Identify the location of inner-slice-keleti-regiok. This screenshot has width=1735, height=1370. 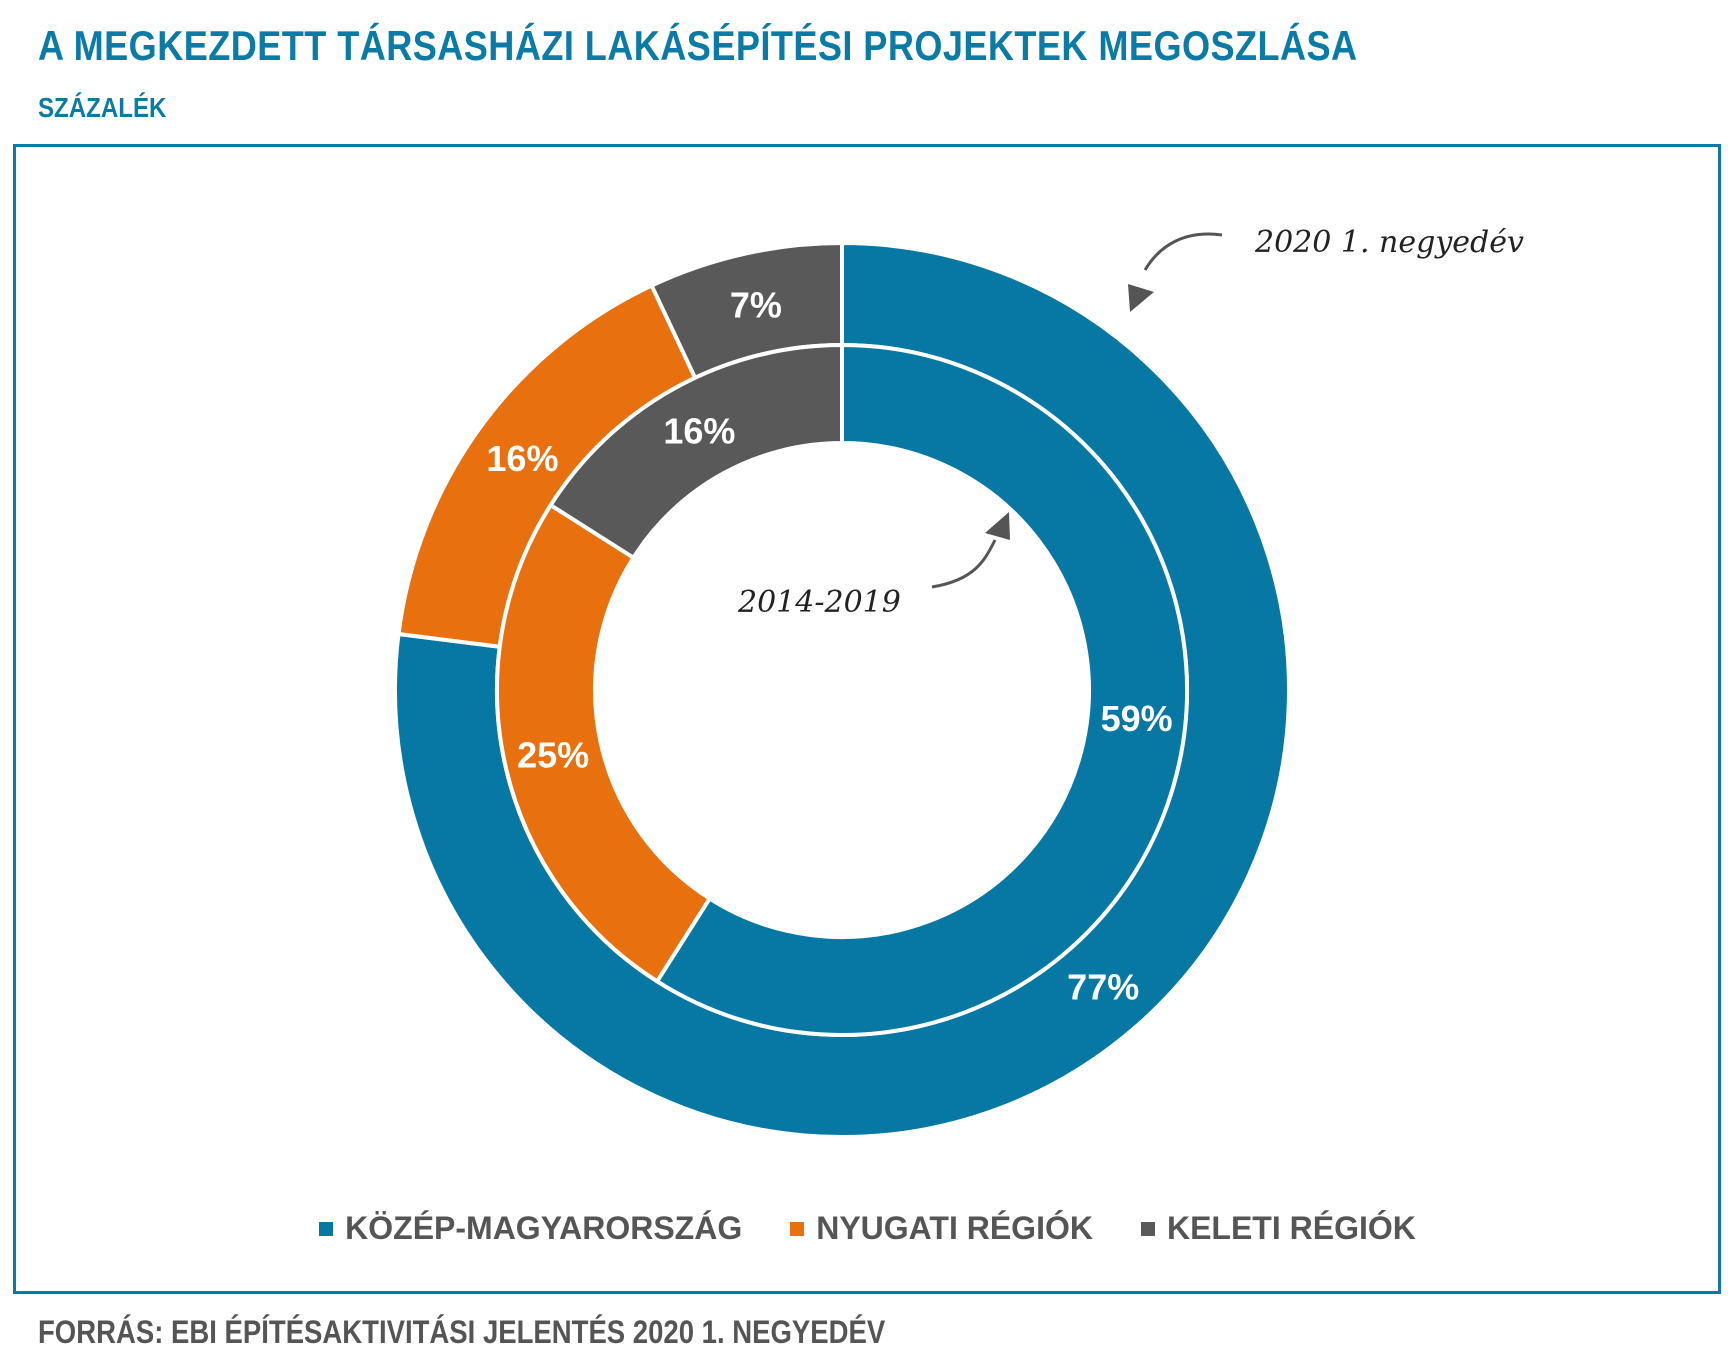
(695, 451).